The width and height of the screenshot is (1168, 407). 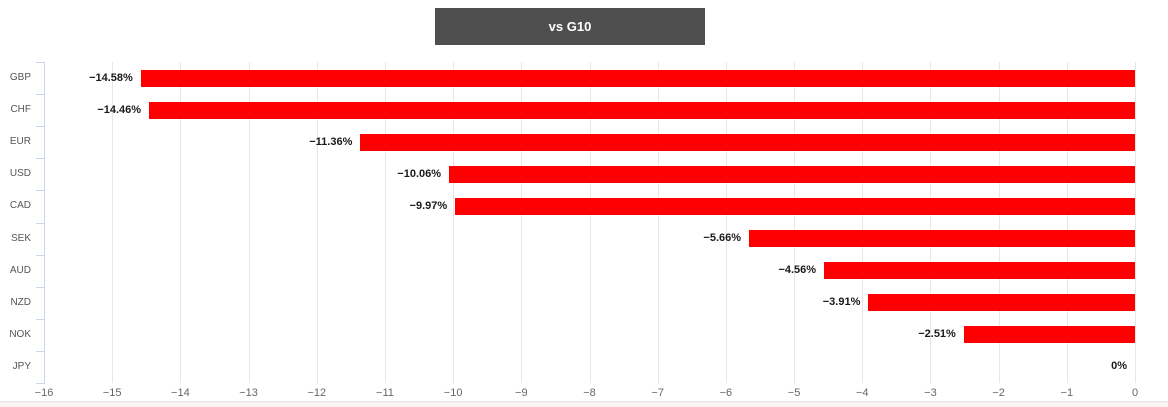 I want to click on value-label-eur: −11.36%, so click(x=331, y=141).